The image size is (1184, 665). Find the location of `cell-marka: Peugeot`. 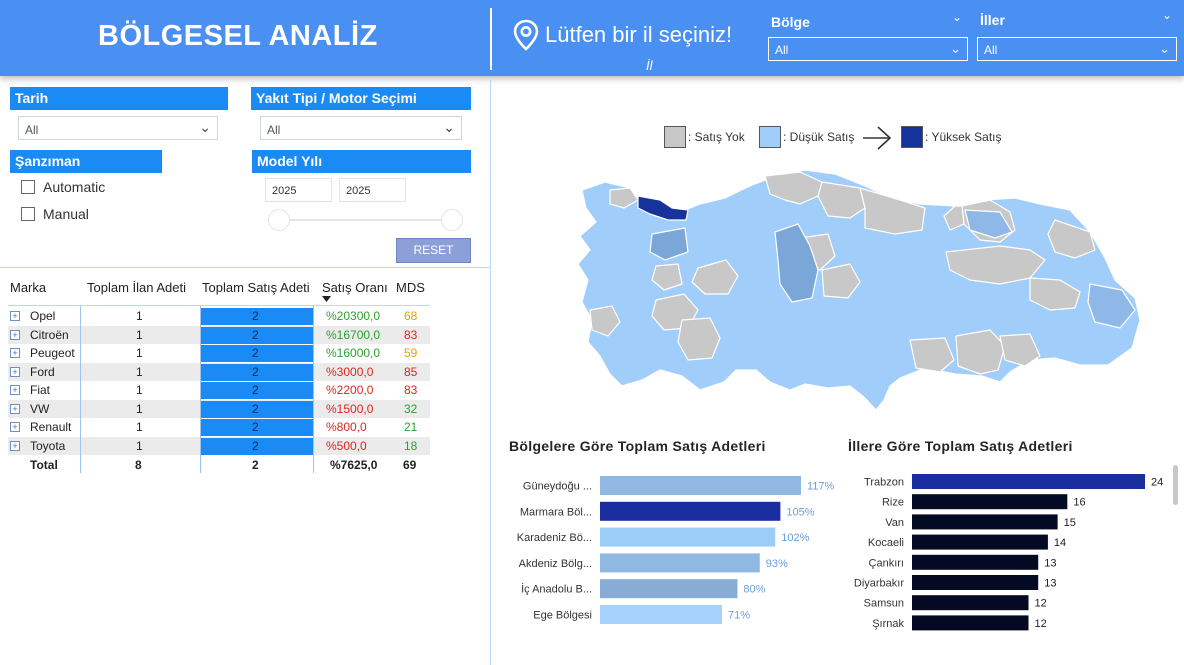

cell-marka: Peugeot is located at coordinates (52, 353).